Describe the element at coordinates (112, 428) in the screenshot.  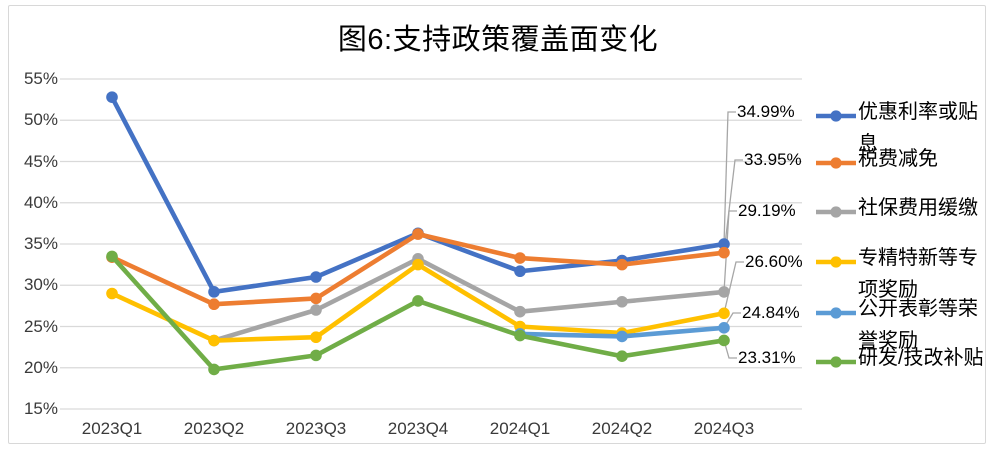
I see `x-axis-category-label: 2023Q1` at that location.